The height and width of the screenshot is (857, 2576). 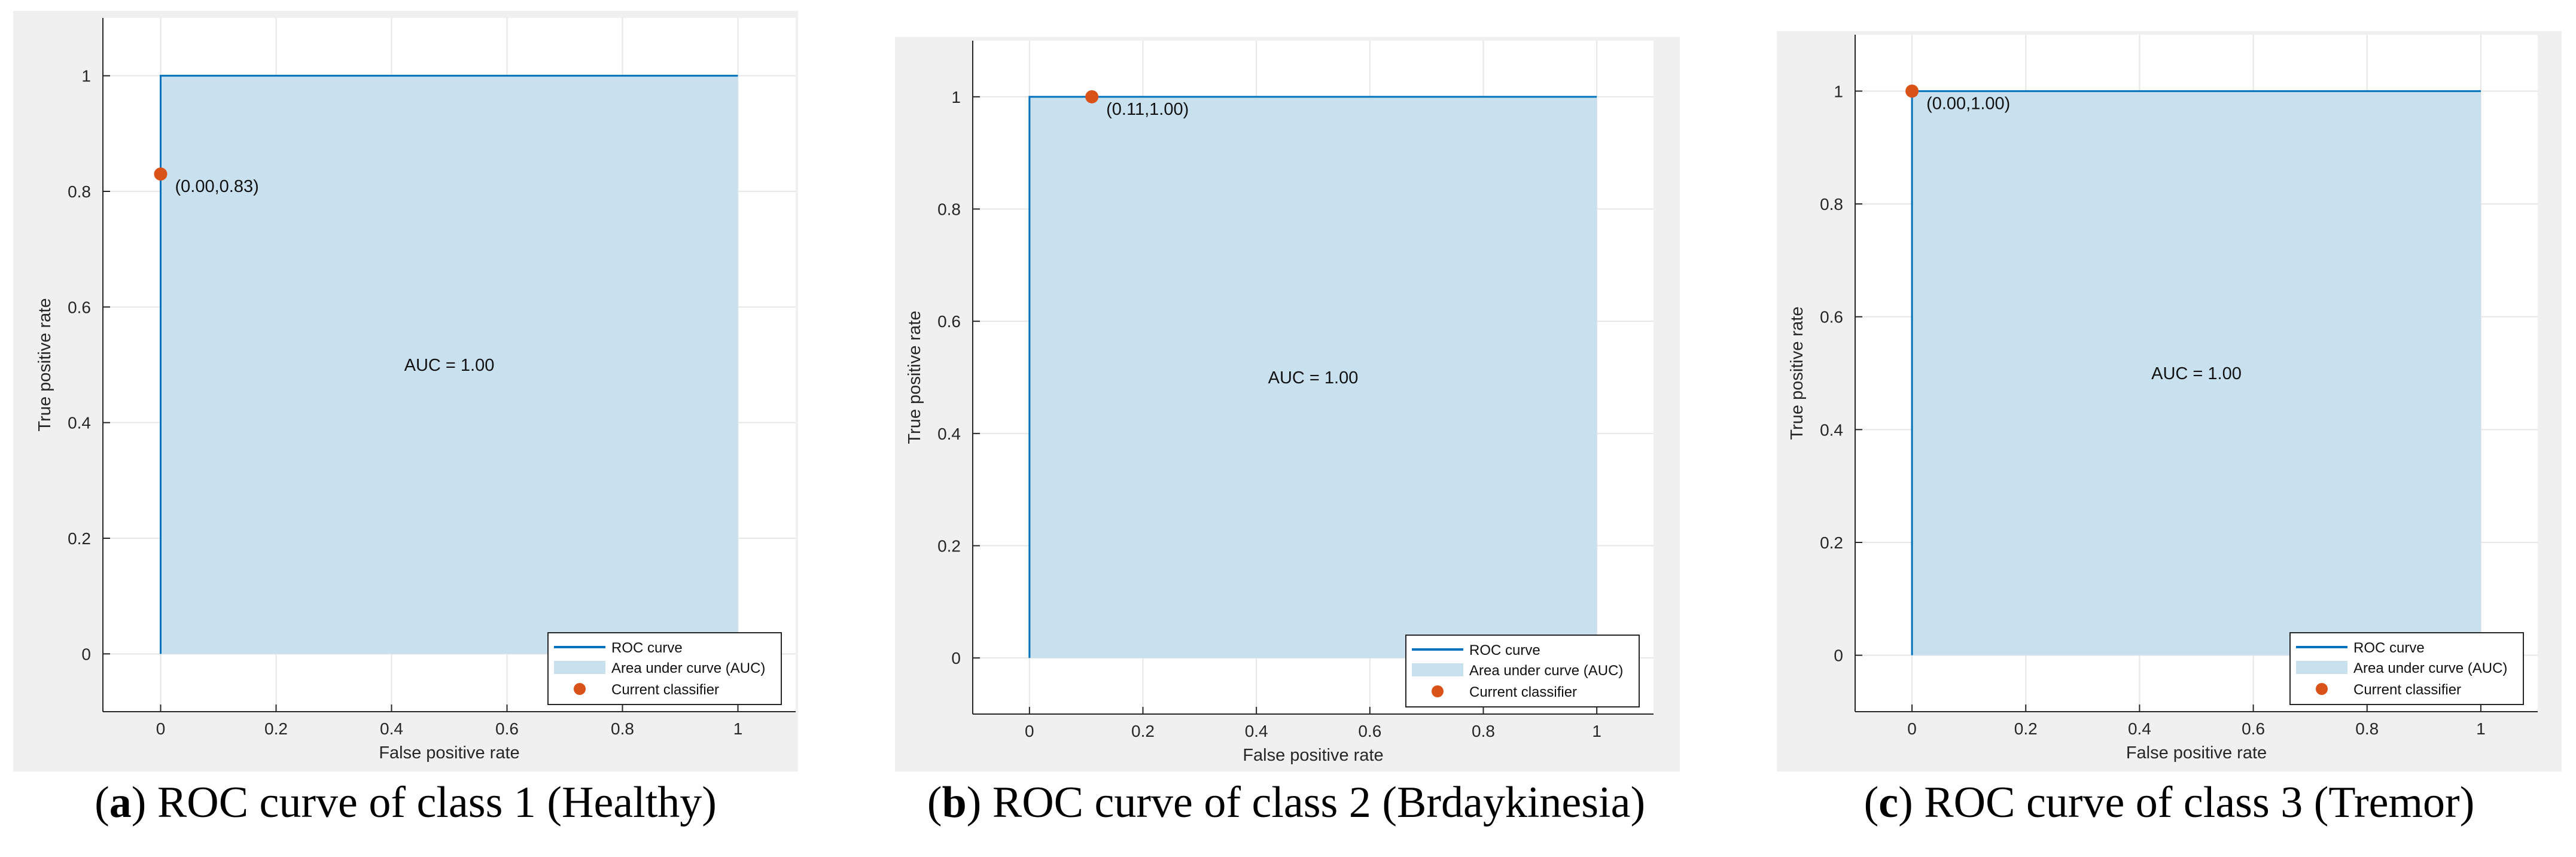 I want to click on caption-c-letter: c, so click(x=1888, y=802).